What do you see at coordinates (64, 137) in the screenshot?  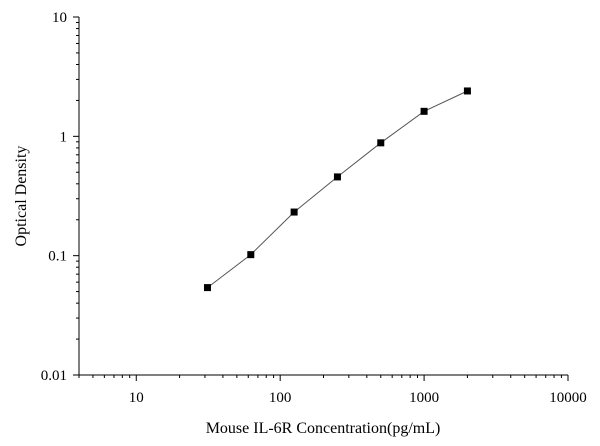 I see `y-tick-label: 1` at bounding box center [64, 137].